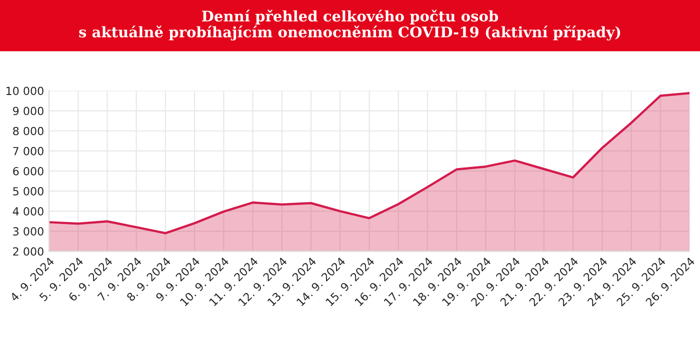  What do you see at coordinates (28, 151) in the screenshot?
I see `y-tick-label: 7 000` at bounding box center [28, 151].